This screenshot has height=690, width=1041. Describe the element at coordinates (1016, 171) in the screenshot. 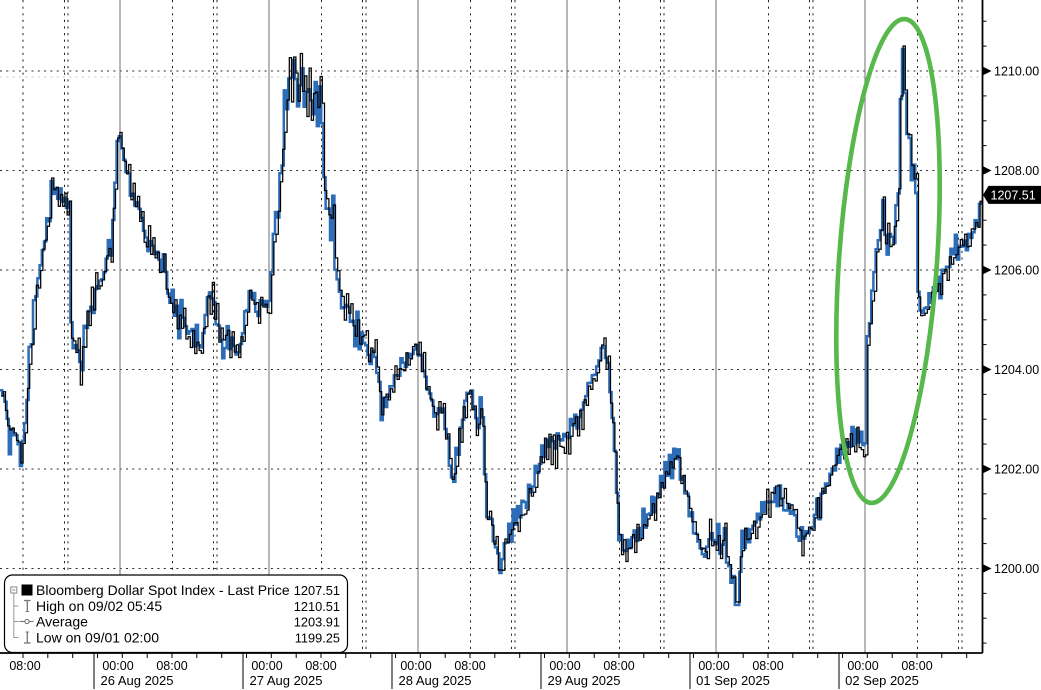

I see `svg-text: 1208.00` at that location.